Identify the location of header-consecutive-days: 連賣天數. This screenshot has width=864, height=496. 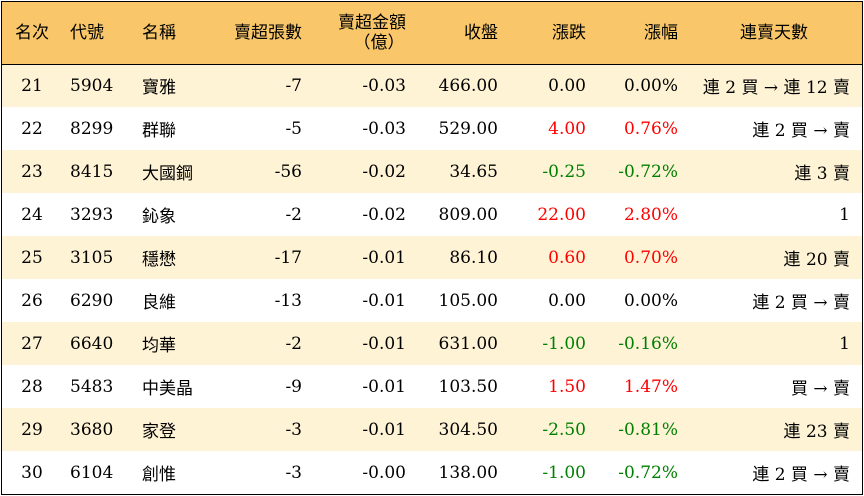
(774, 32).